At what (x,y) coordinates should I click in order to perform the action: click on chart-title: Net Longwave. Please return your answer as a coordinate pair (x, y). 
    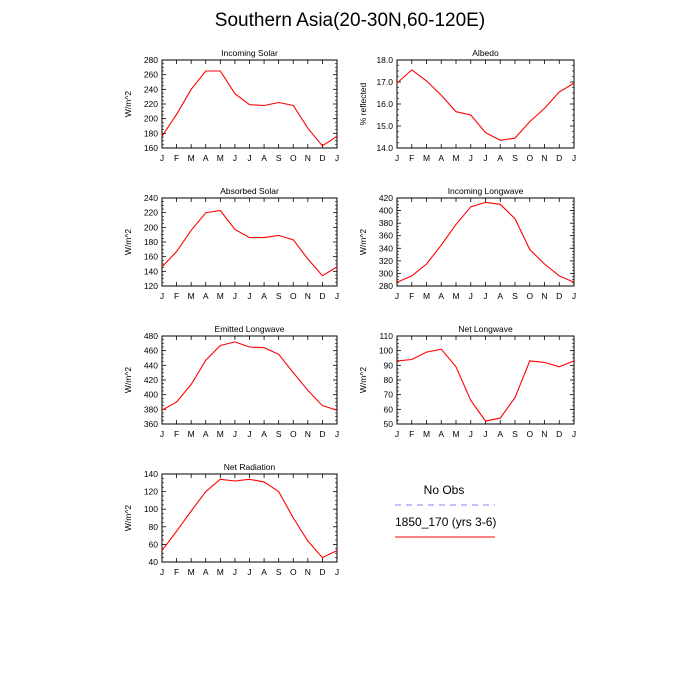
    Looking at the image, I should click on (485, 329).